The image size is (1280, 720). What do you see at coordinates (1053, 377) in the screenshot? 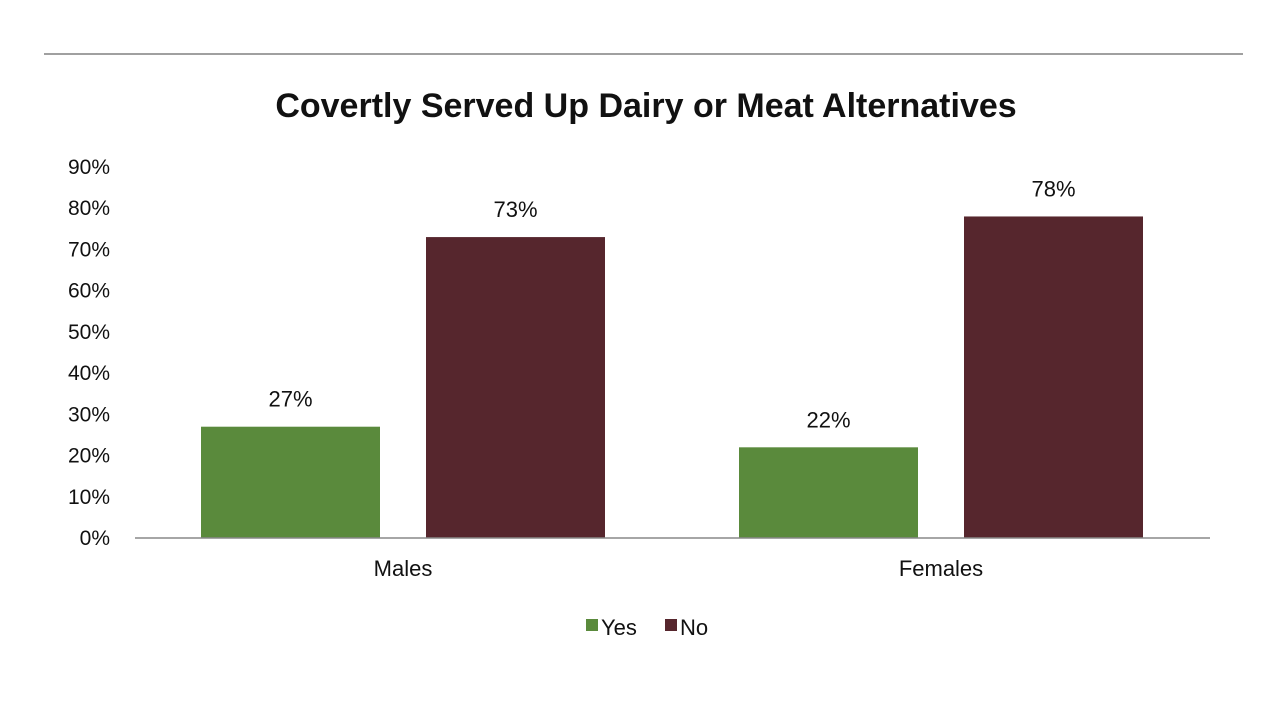
I see `bar-no-females` at bounding box center [1053, 377].